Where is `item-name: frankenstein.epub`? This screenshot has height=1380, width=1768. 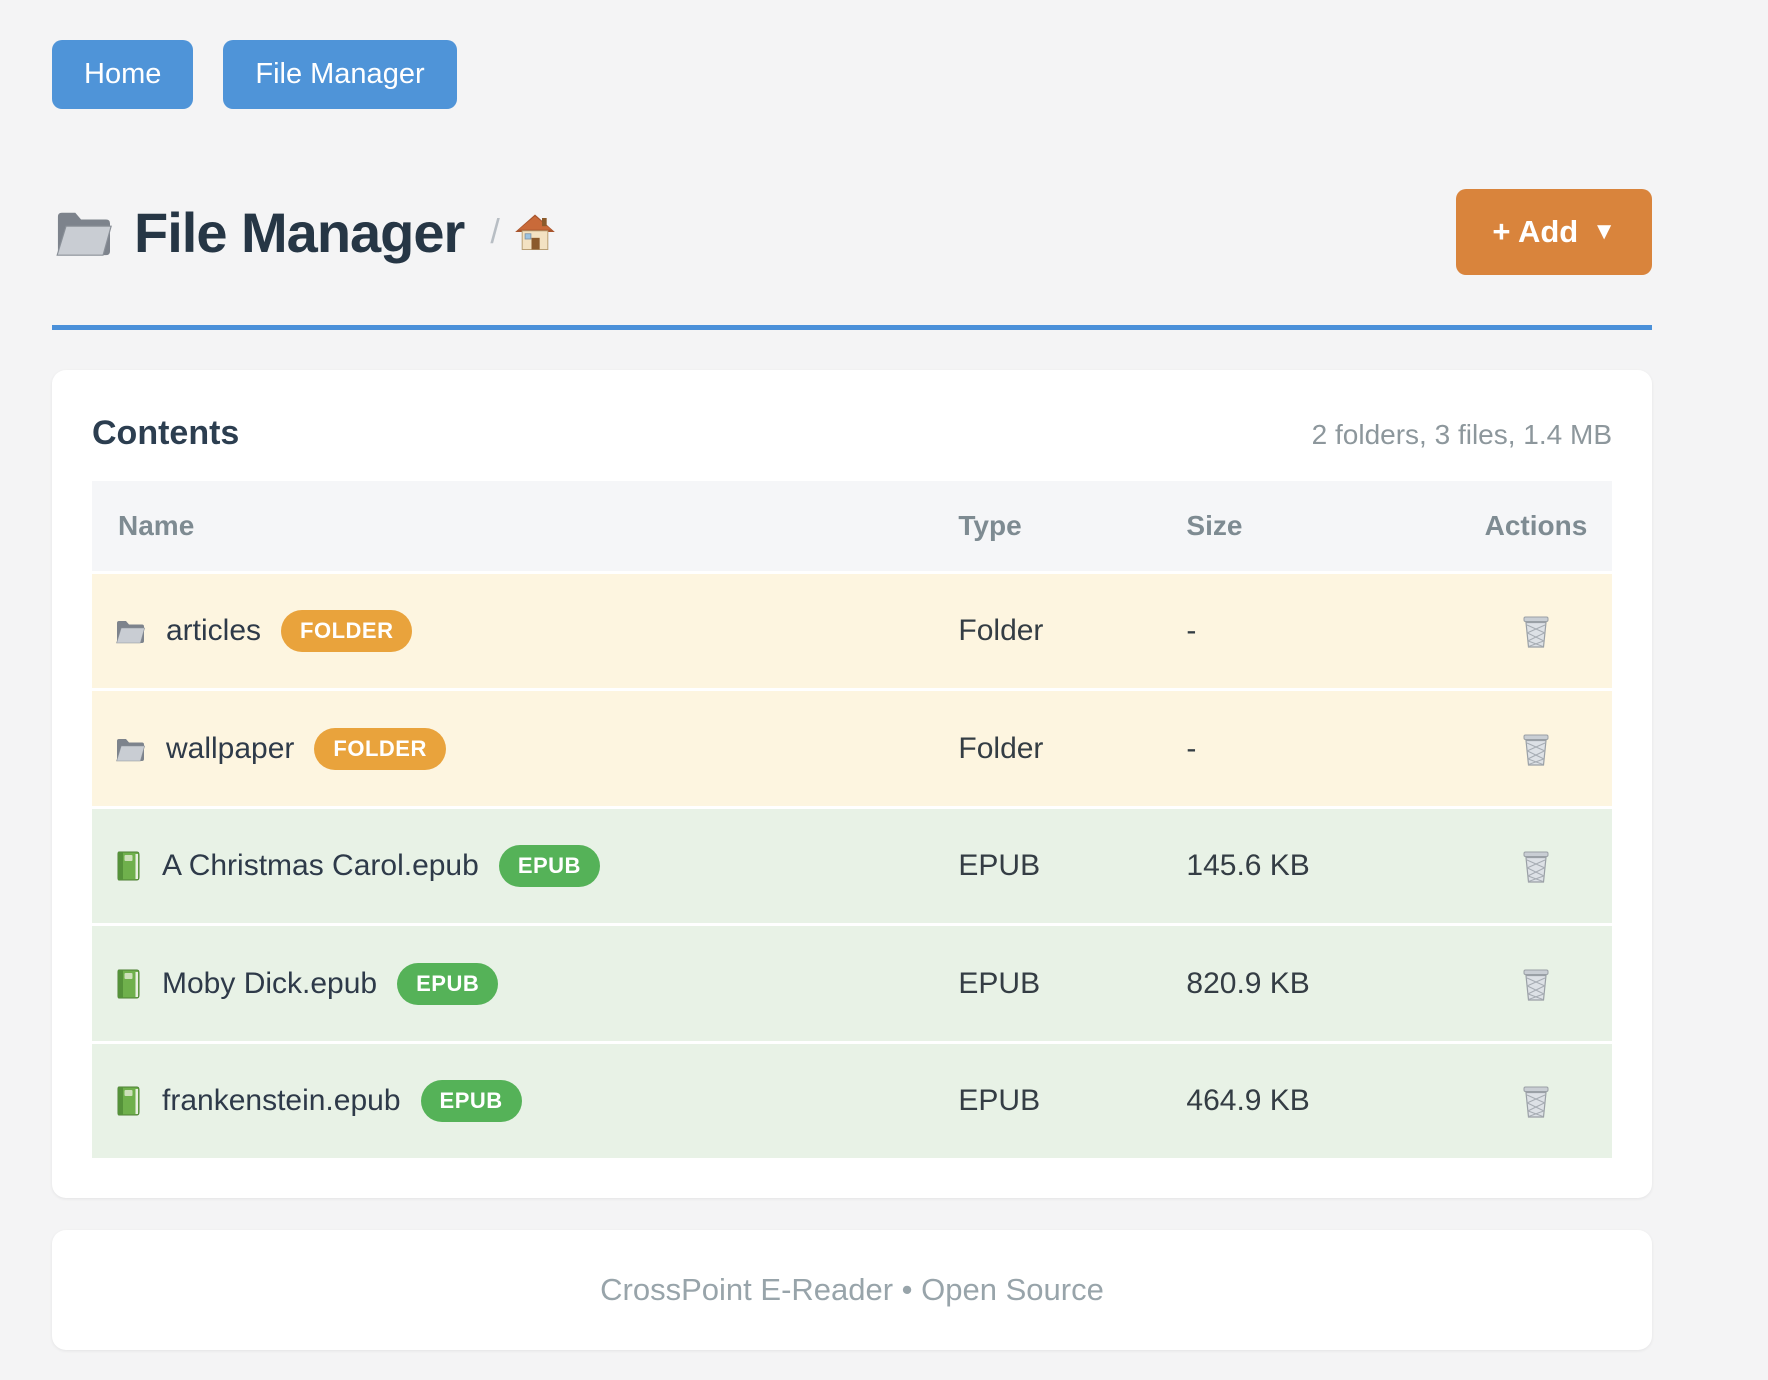 item-name: frankenstein.epub is located at coordinates (281, 1101).